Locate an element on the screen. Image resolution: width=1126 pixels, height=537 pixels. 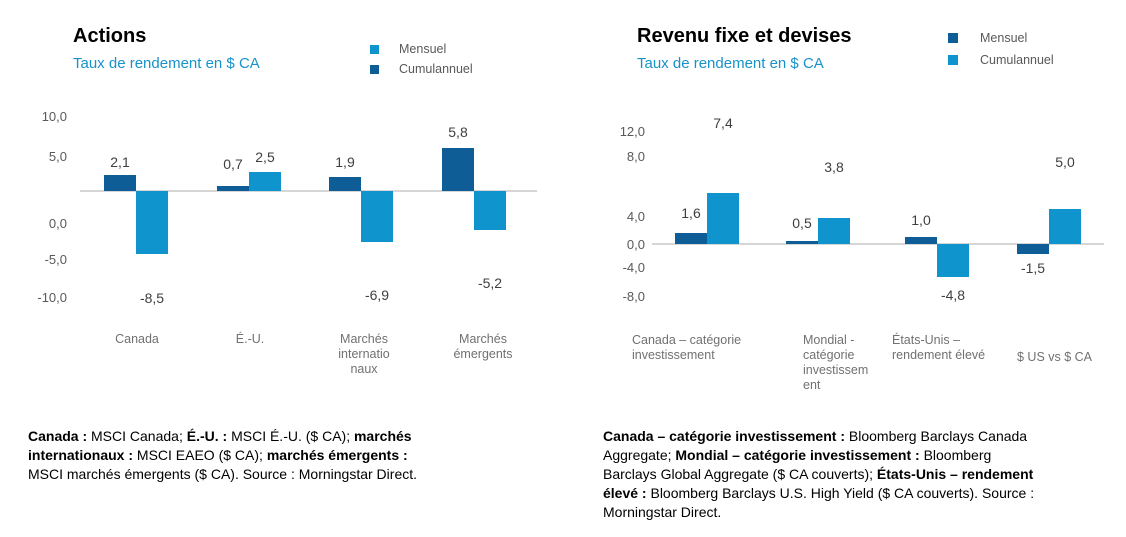
value-label-cumulannuel-canada-cat-gorie-investissement: 7,4 is located at coordinates (723, 123).